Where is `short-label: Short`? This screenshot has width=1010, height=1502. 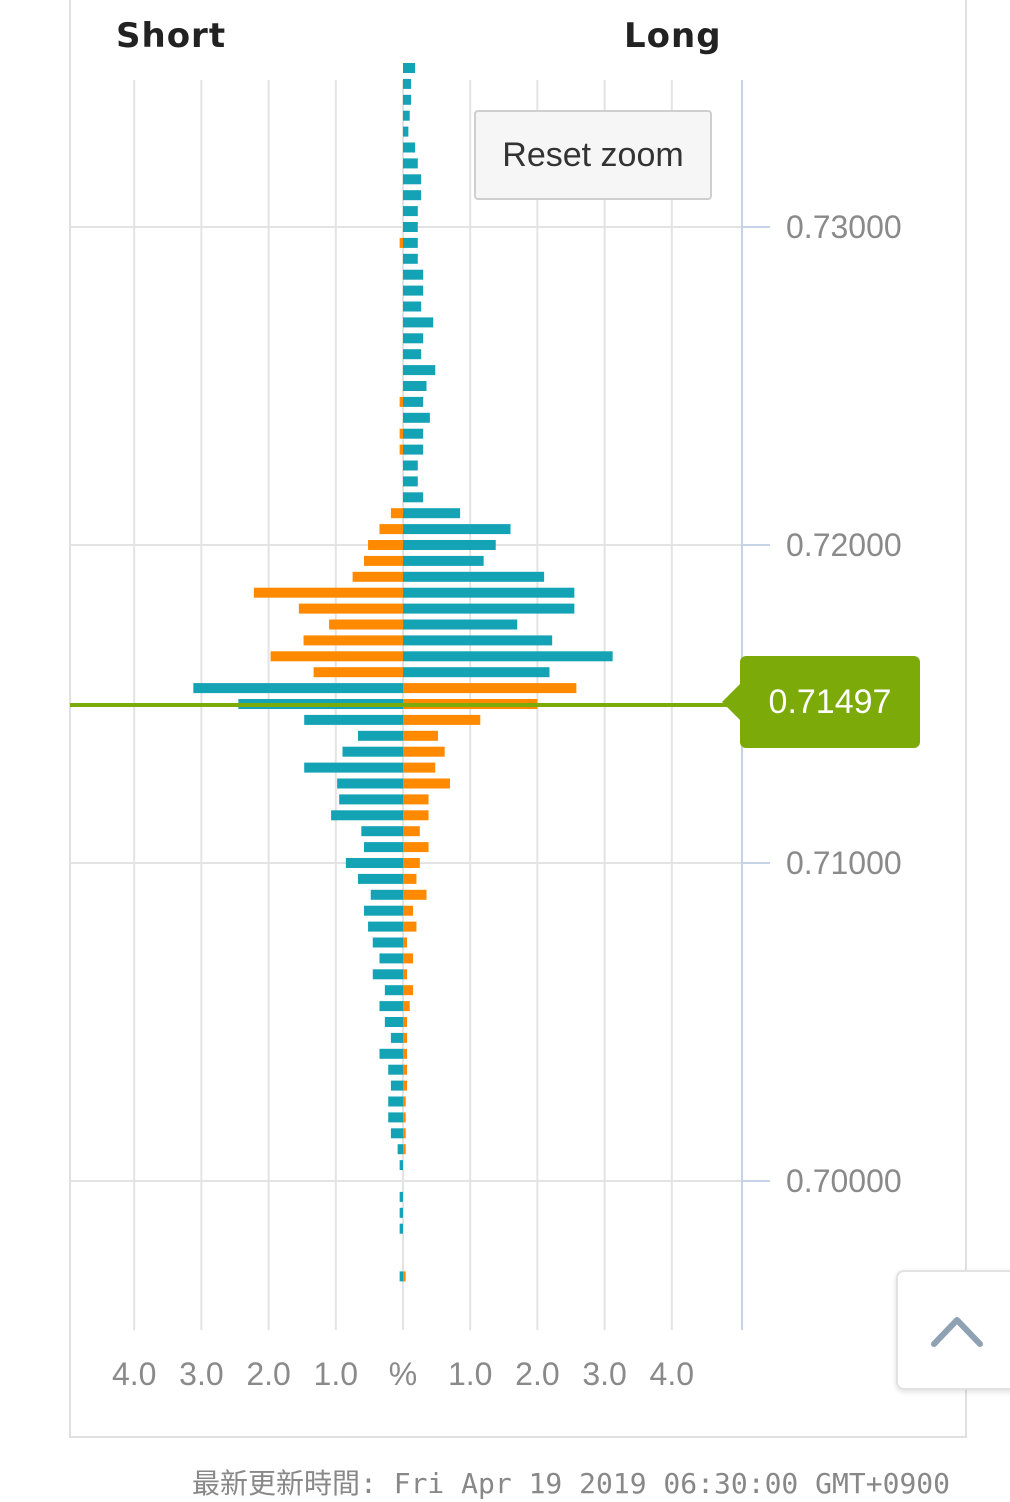 short-label: Short is located at coordinates (171, 36).